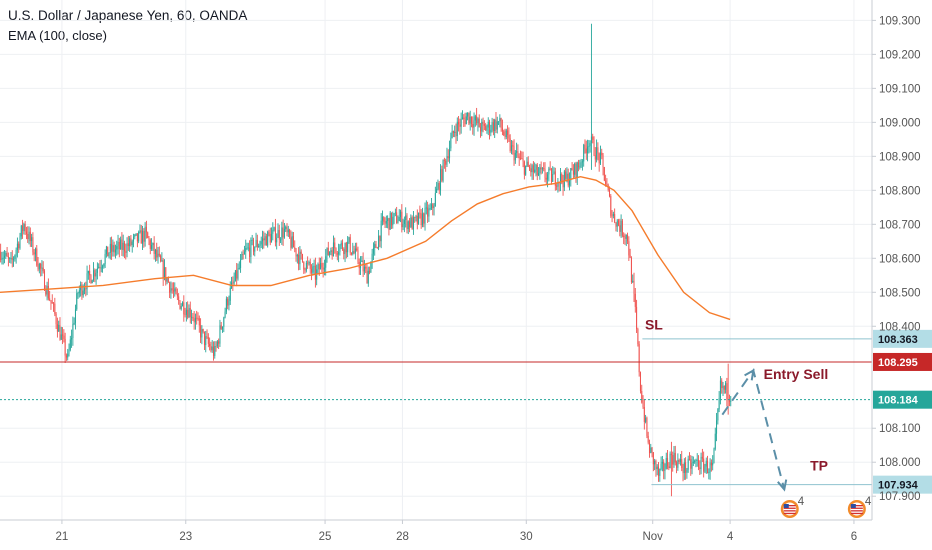  What do you see at coordinates (900, 225) in the screenshot?
I see `y-tick-label: 108.700` at bounding box center [900, 225].